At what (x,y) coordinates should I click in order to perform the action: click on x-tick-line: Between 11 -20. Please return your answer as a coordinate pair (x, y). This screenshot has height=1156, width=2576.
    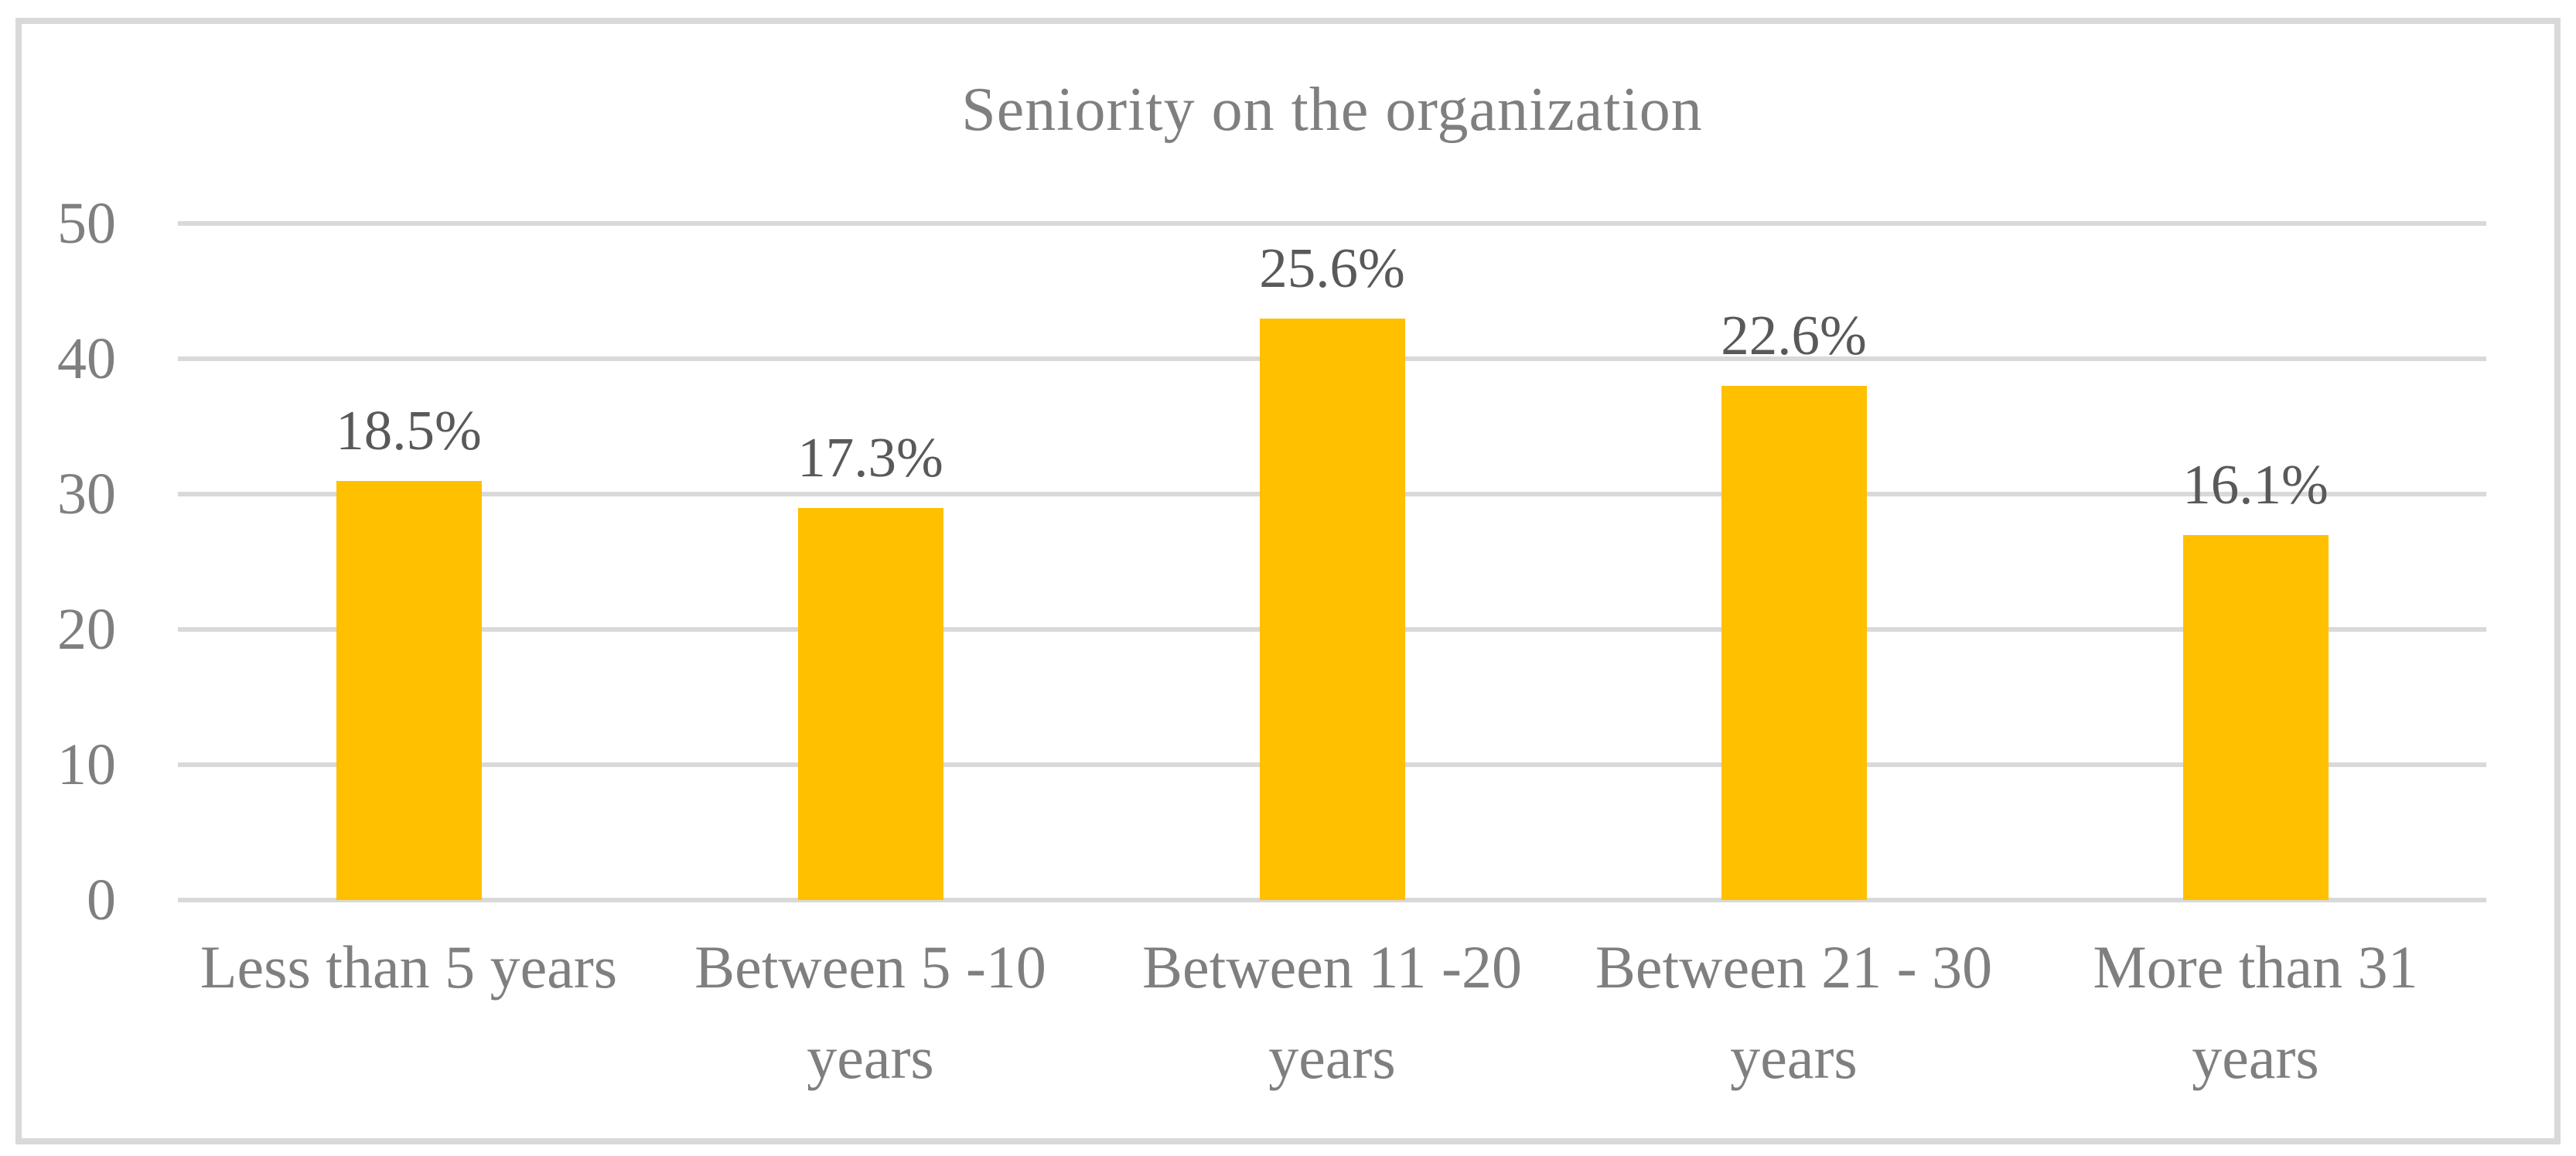
    Looking at the image, I should click on (1332, 967).